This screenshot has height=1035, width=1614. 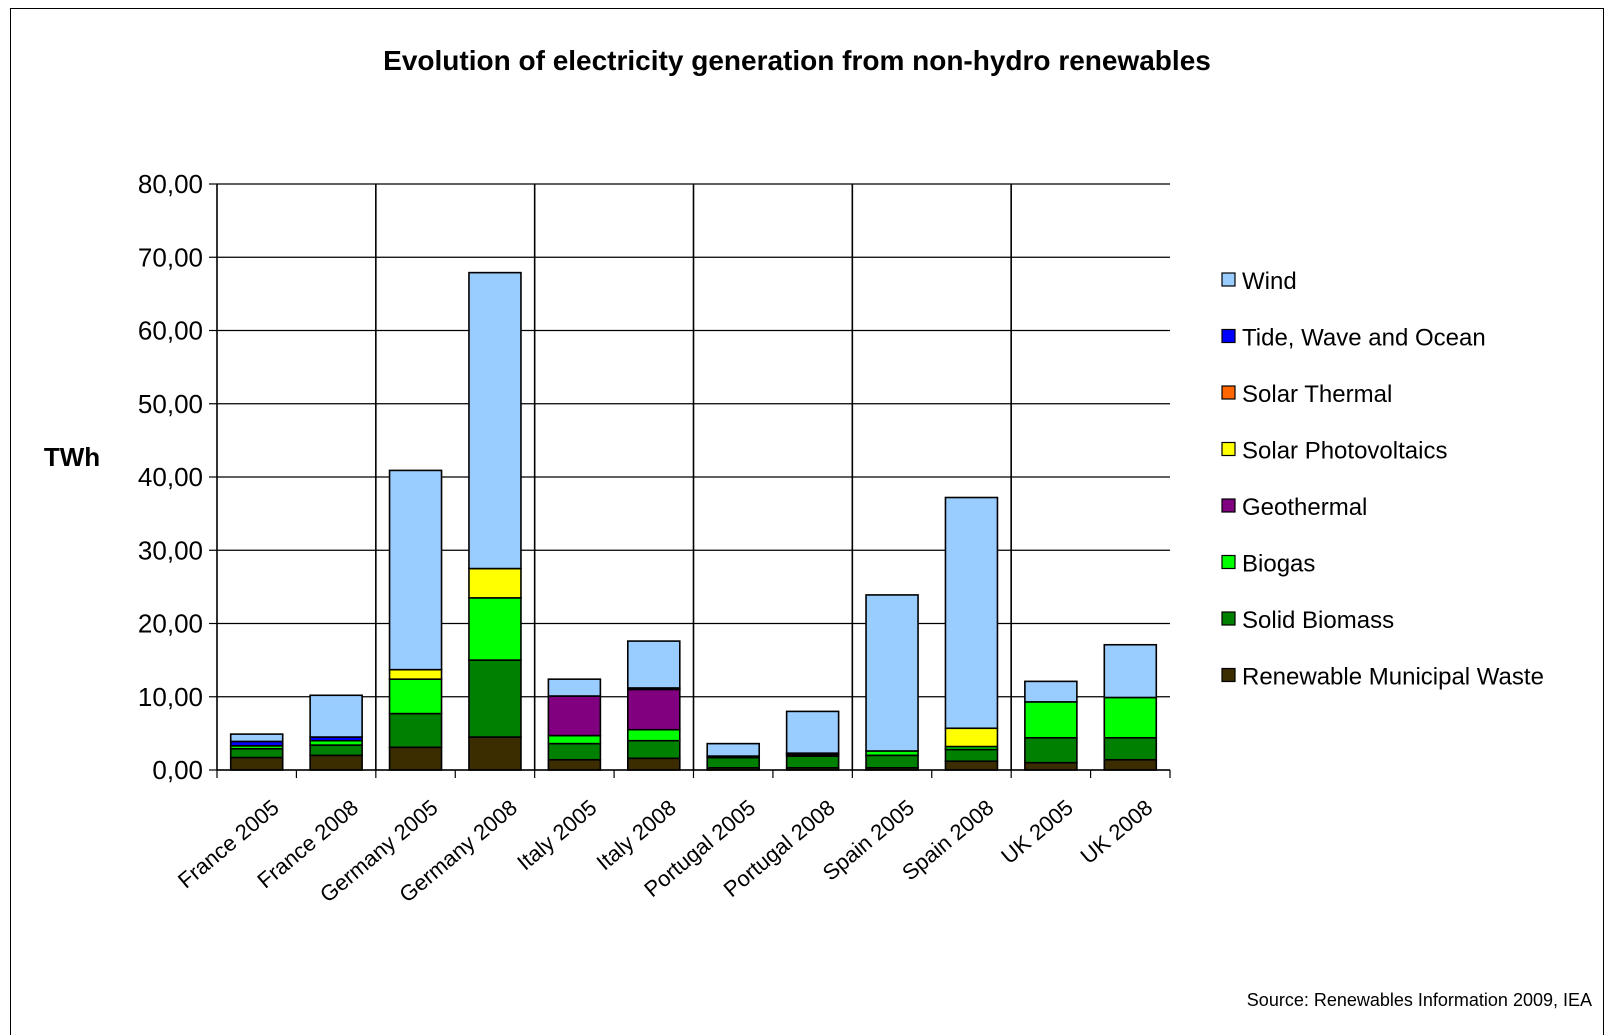 I want to click on legend-entry: Solar Thermal, so click(x=1317, y=394).